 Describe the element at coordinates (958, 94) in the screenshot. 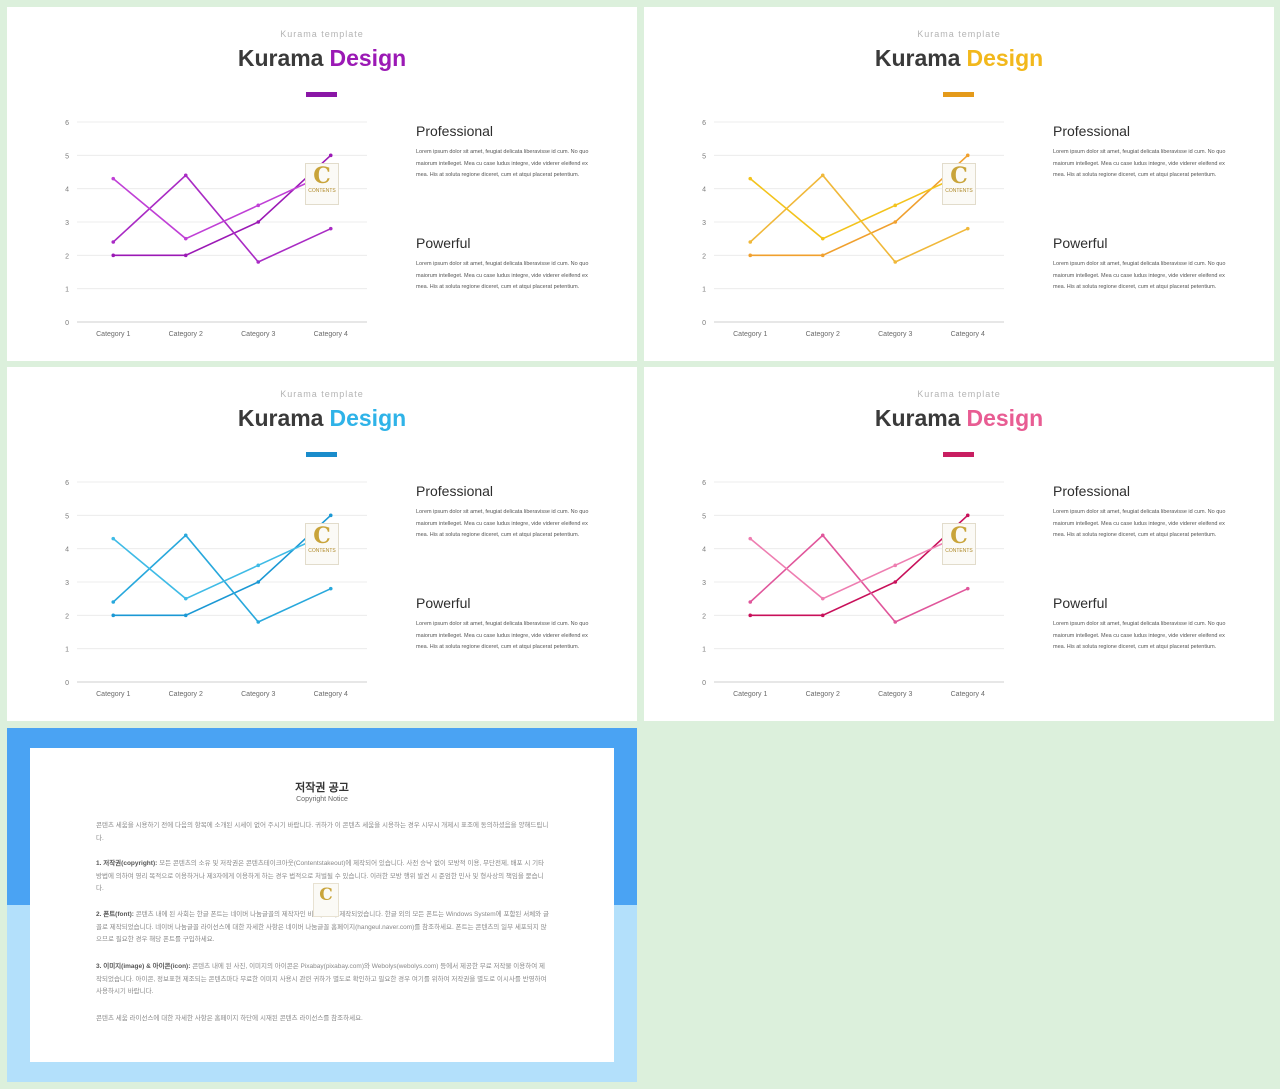

I see `accent-bar` at that location.